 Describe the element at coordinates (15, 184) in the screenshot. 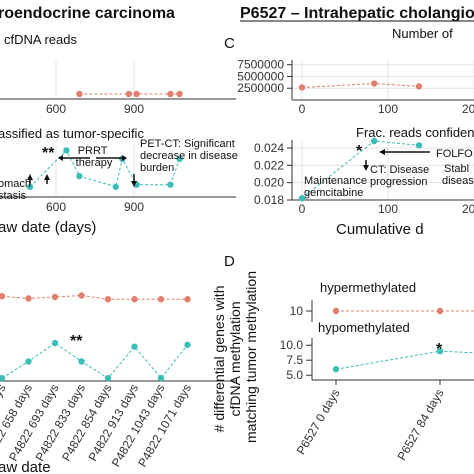

I see `left-annotation-line: omach` at that location.